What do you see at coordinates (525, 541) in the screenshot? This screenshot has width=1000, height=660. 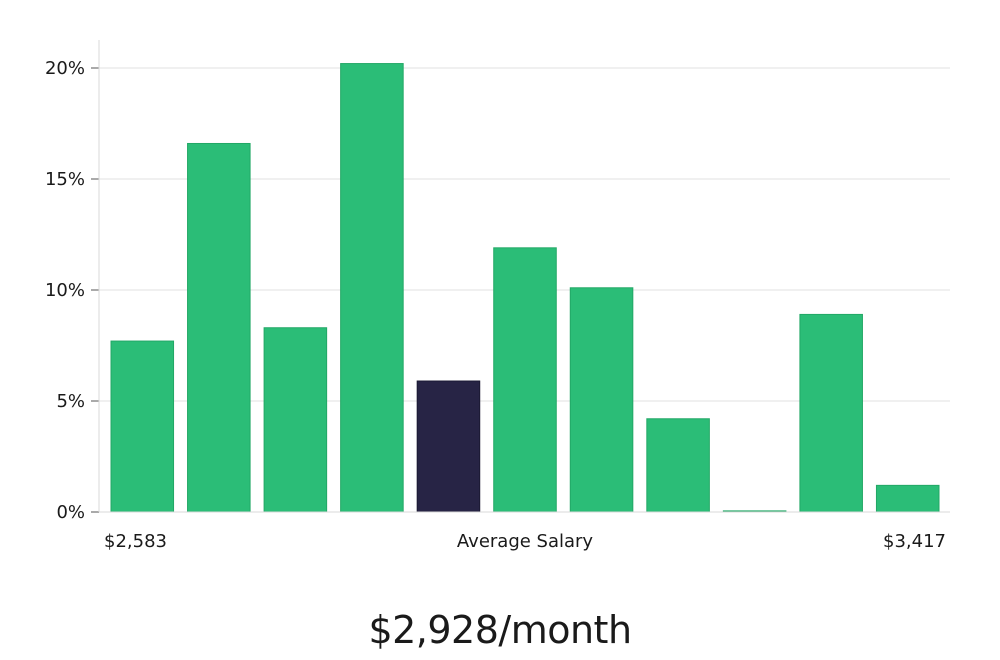 I see `x-axis-title: Average Salary` at bounding box center [525, 541].